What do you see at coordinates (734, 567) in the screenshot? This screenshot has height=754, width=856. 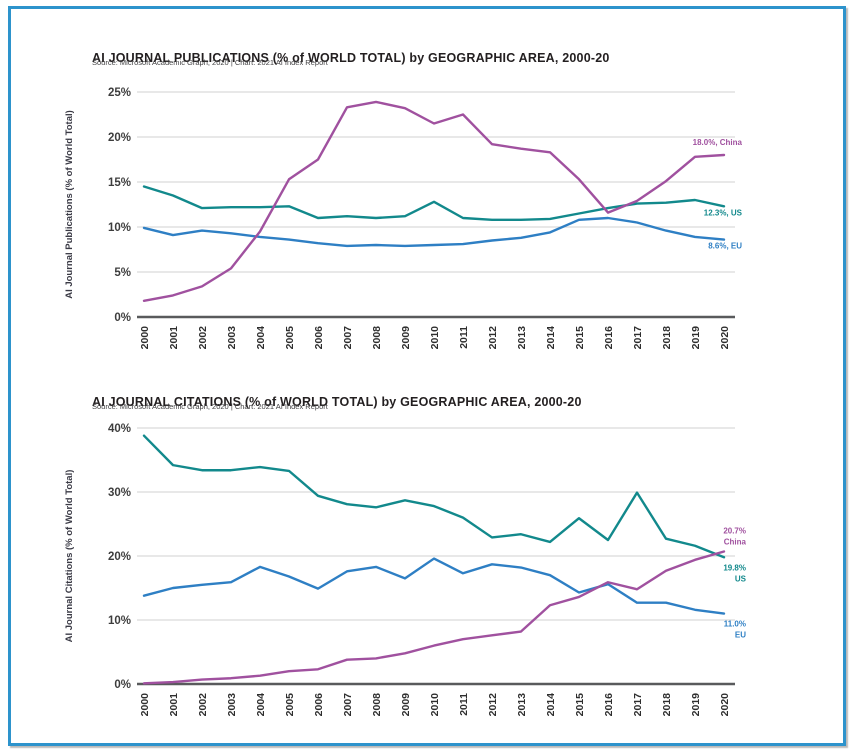 I see `line-end-label-us: 19.8%` at bounding box center [734, 567].